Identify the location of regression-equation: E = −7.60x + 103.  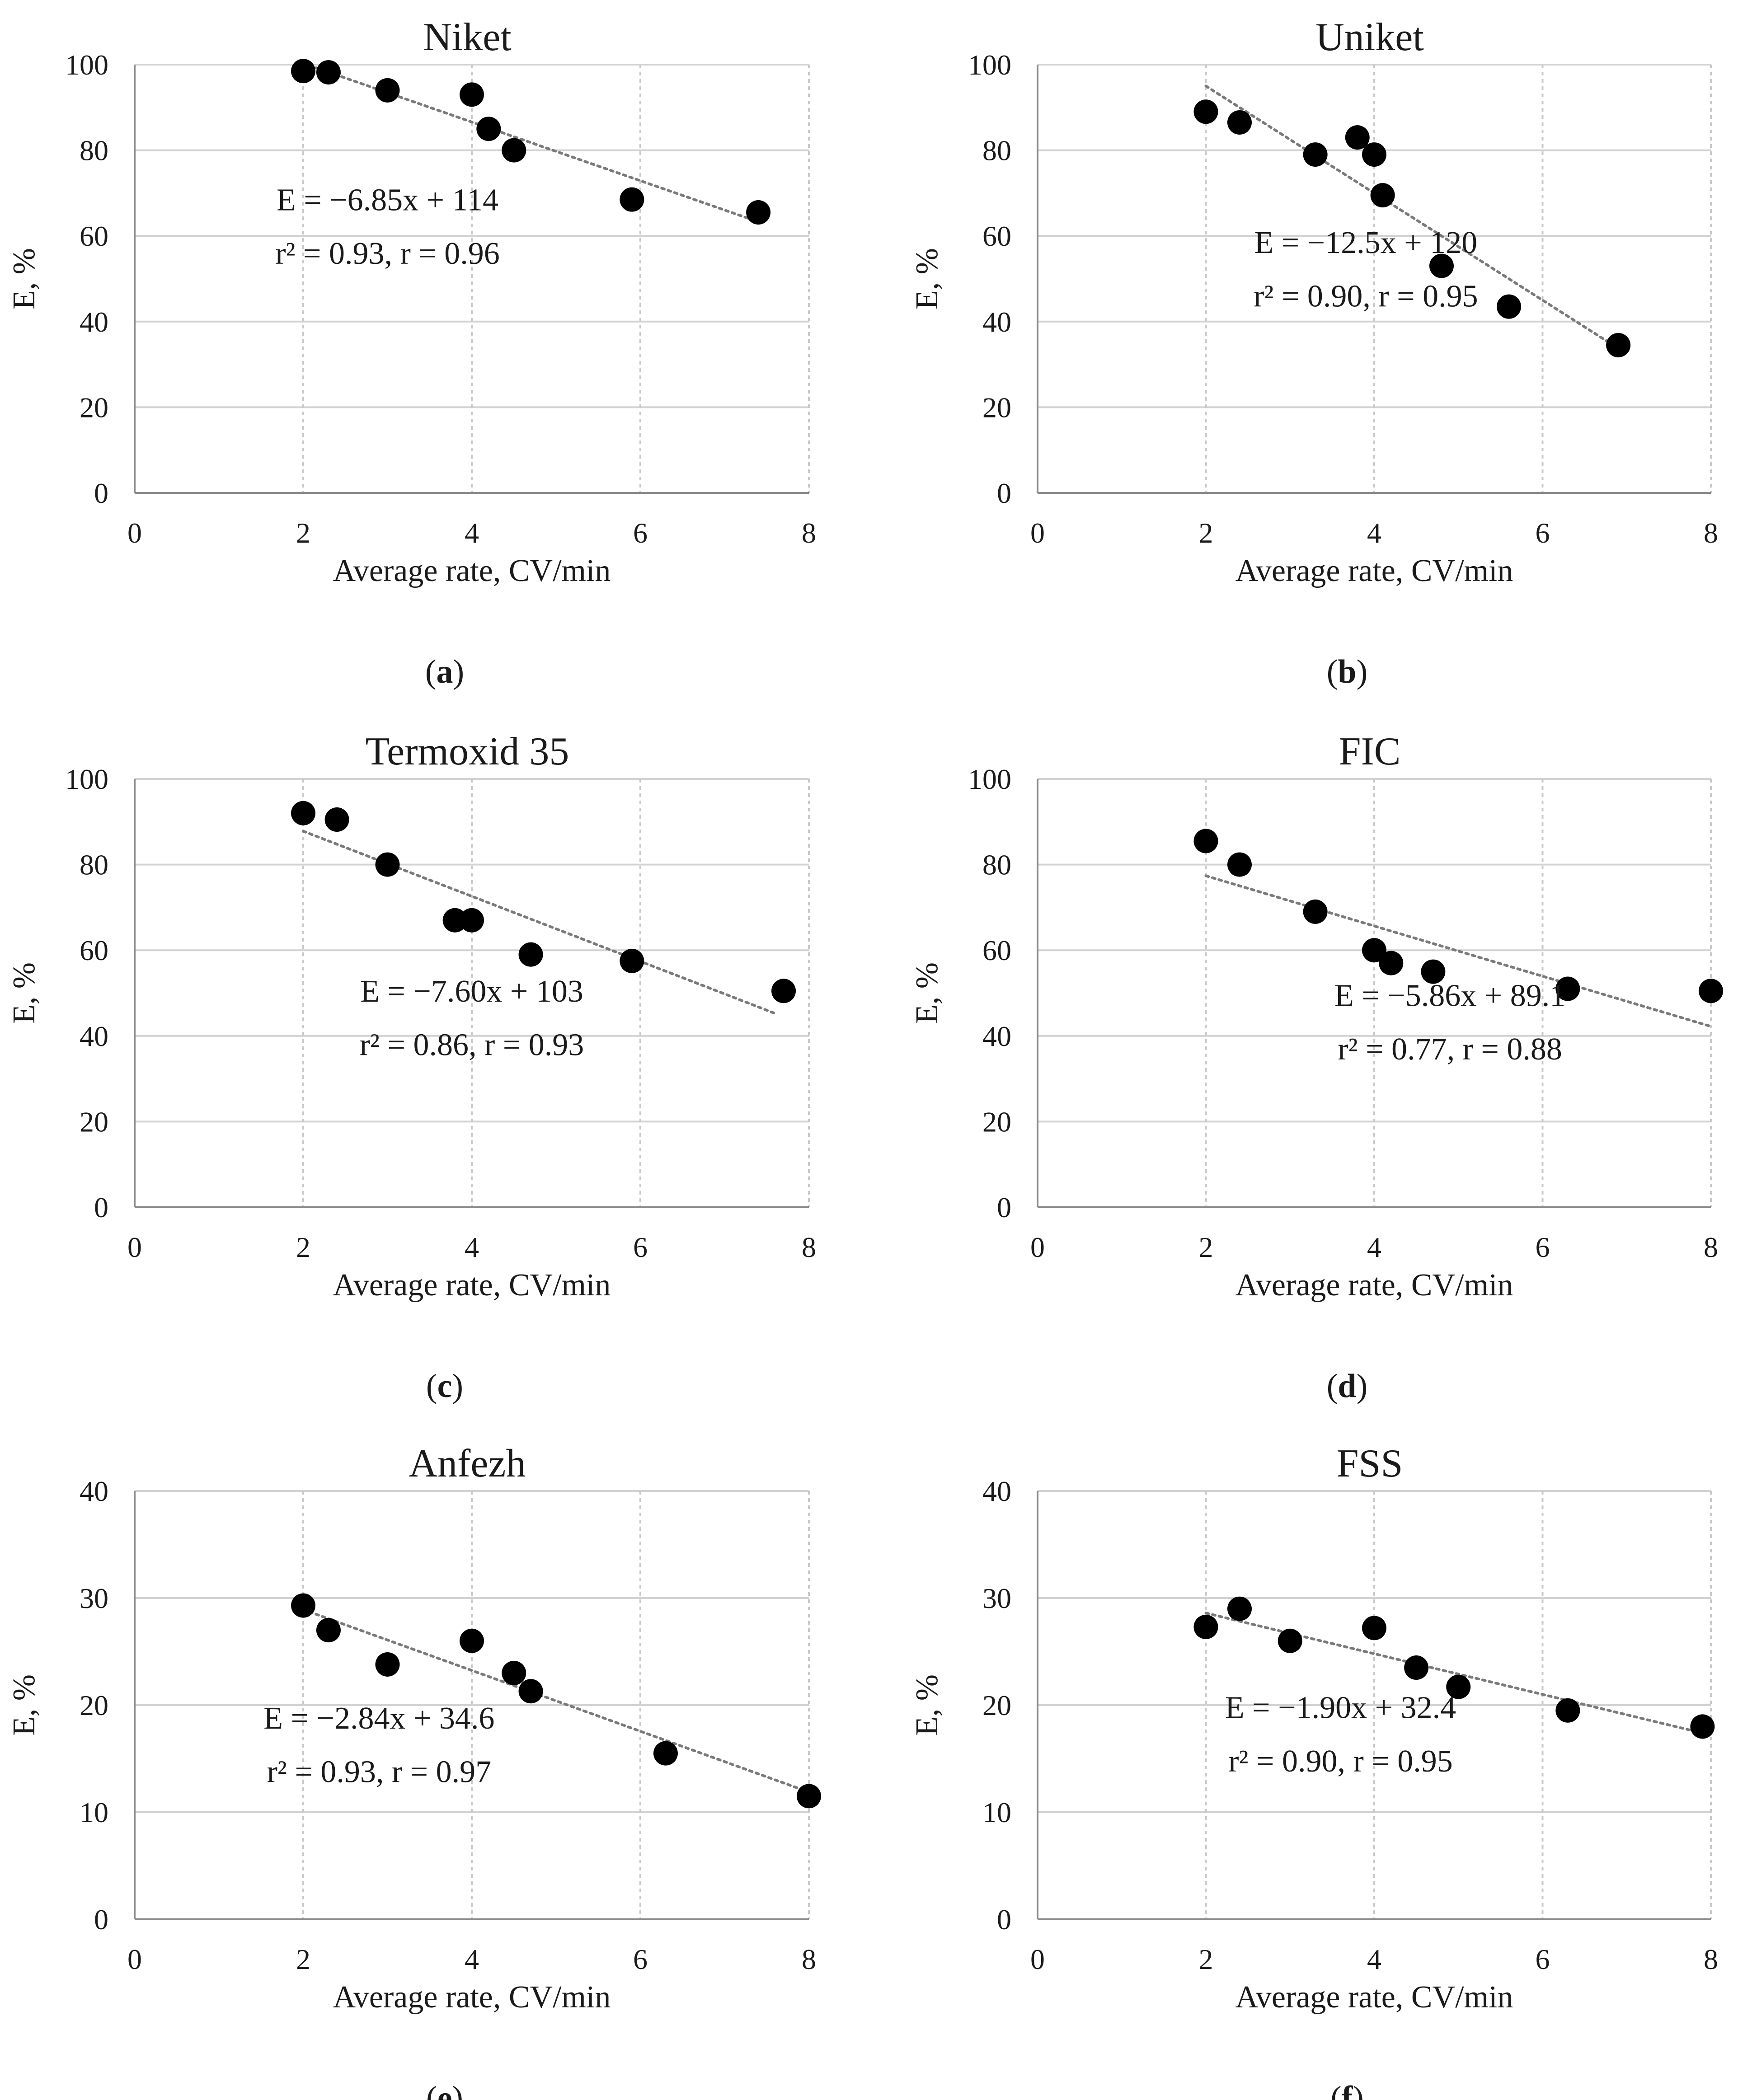
(471, 991).